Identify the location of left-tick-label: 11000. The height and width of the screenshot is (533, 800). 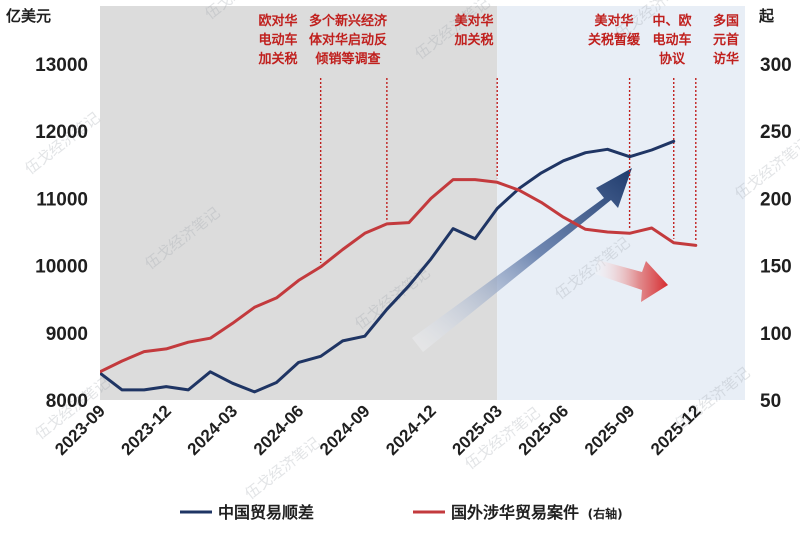
(62, 199).